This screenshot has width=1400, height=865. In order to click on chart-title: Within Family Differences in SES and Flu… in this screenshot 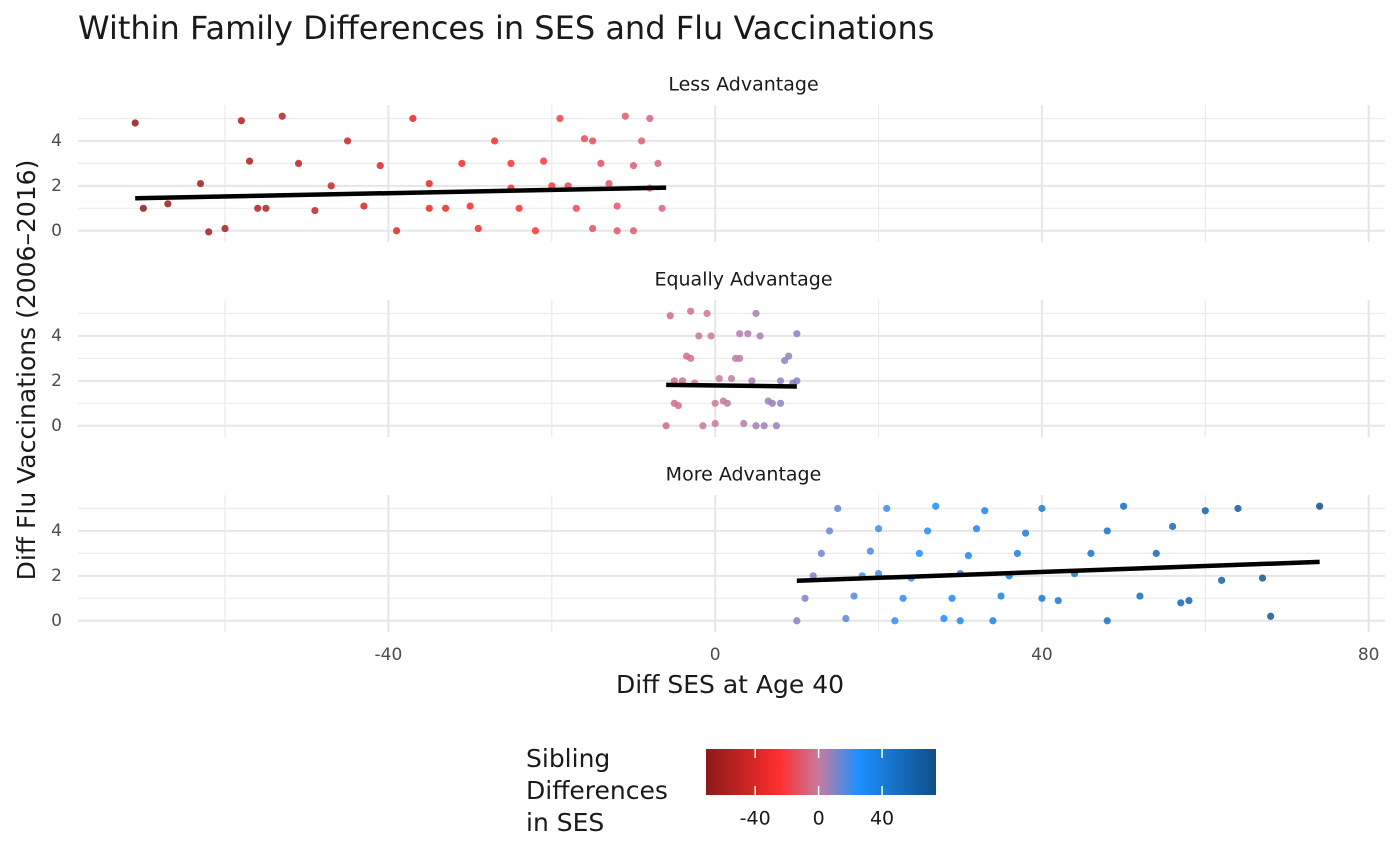, I will do `click(506, 28)`.